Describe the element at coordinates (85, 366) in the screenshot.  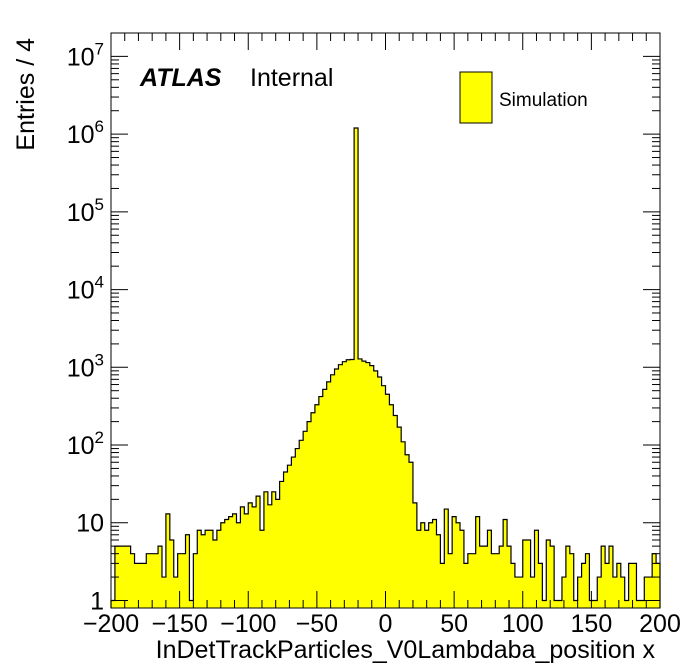
I see `y-tick-label: 10³` at that location.